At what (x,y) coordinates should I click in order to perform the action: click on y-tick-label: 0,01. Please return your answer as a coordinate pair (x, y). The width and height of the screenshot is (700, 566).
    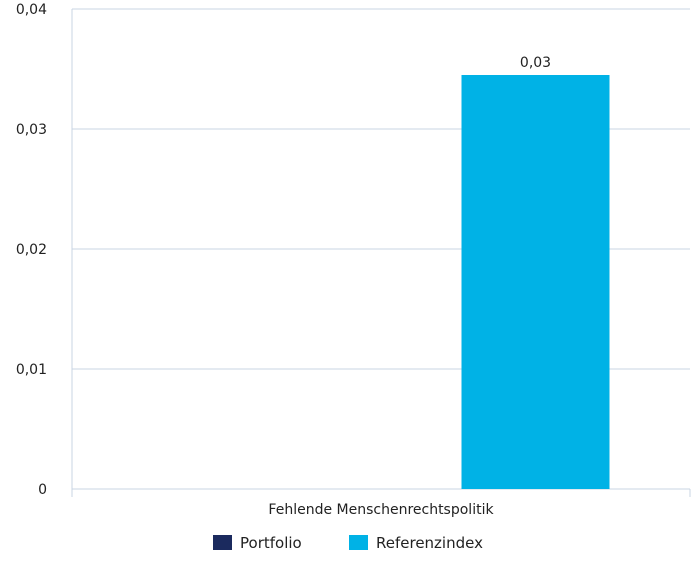
    Looking at the image, I should click on (31, 370).